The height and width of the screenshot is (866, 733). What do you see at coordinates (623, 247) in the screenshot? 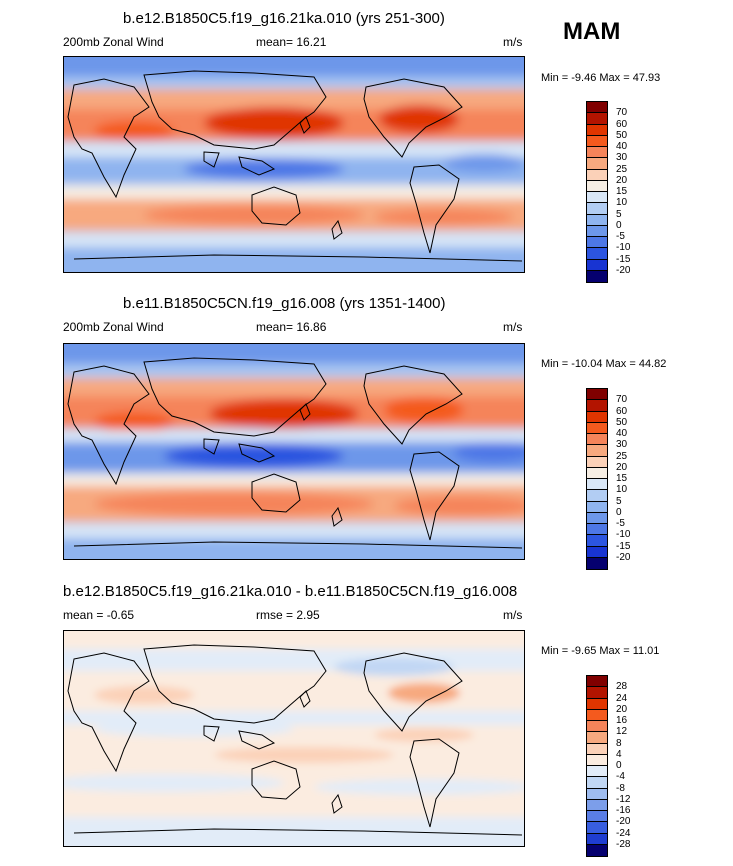
I see `labelbar-tick-label: -10` at bounding box center [623, 247].